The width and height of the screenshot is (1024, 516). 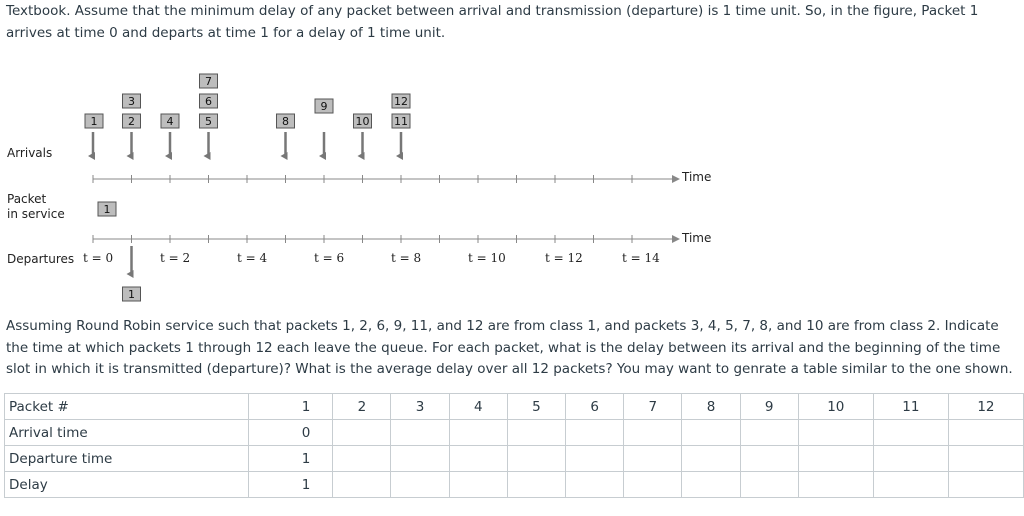 I want to click on packet-box: 3, so click(x=131, y=101).